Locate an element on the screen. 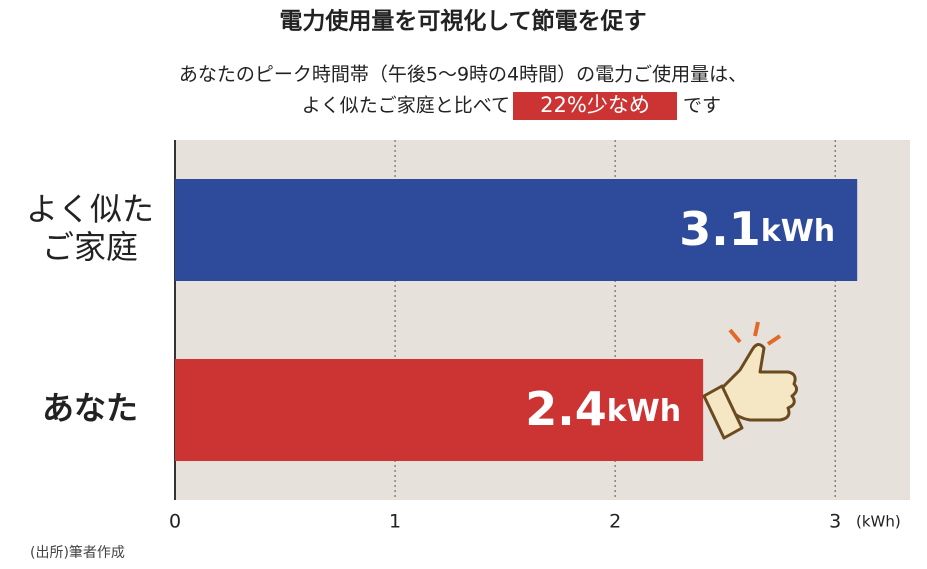 This screenshot has height=569, width=927. subtitle-end: です is located at coordinates (702, 106).